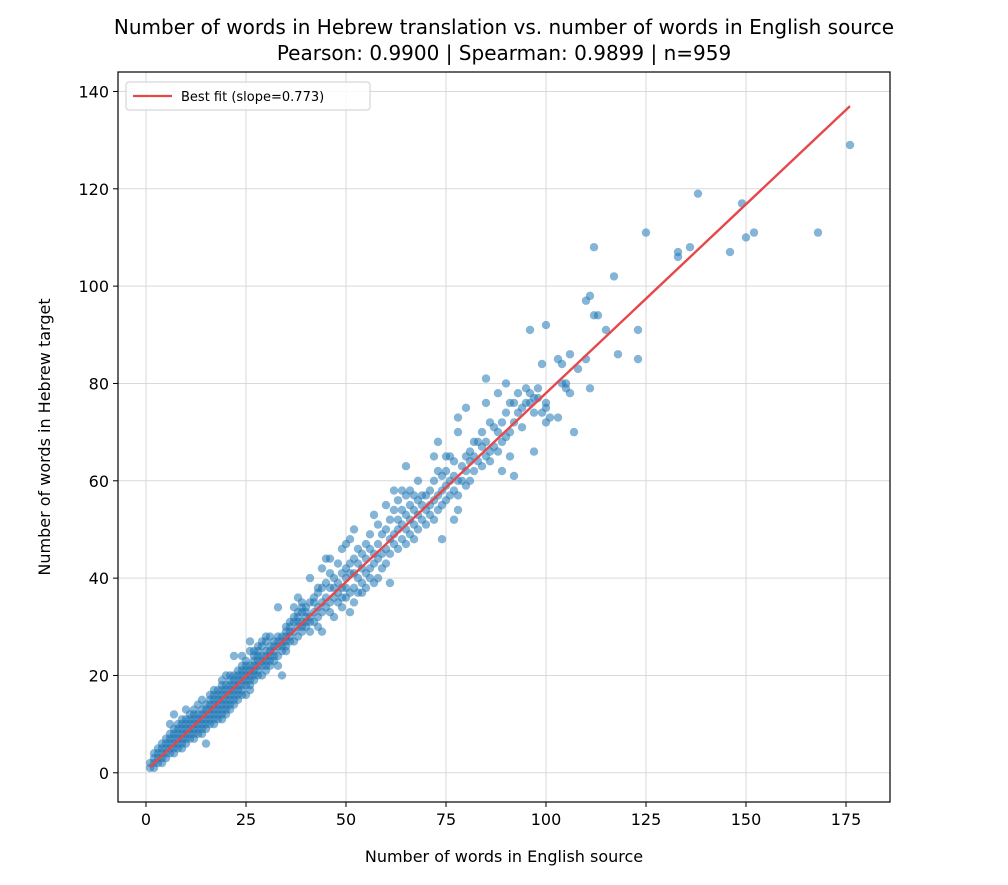 Image resolution: width=1008 pixels, height=885 pixels. Describe the element at coordinates (546, 819) in the screenshot. I see `x-tick-label: 100` at that location.